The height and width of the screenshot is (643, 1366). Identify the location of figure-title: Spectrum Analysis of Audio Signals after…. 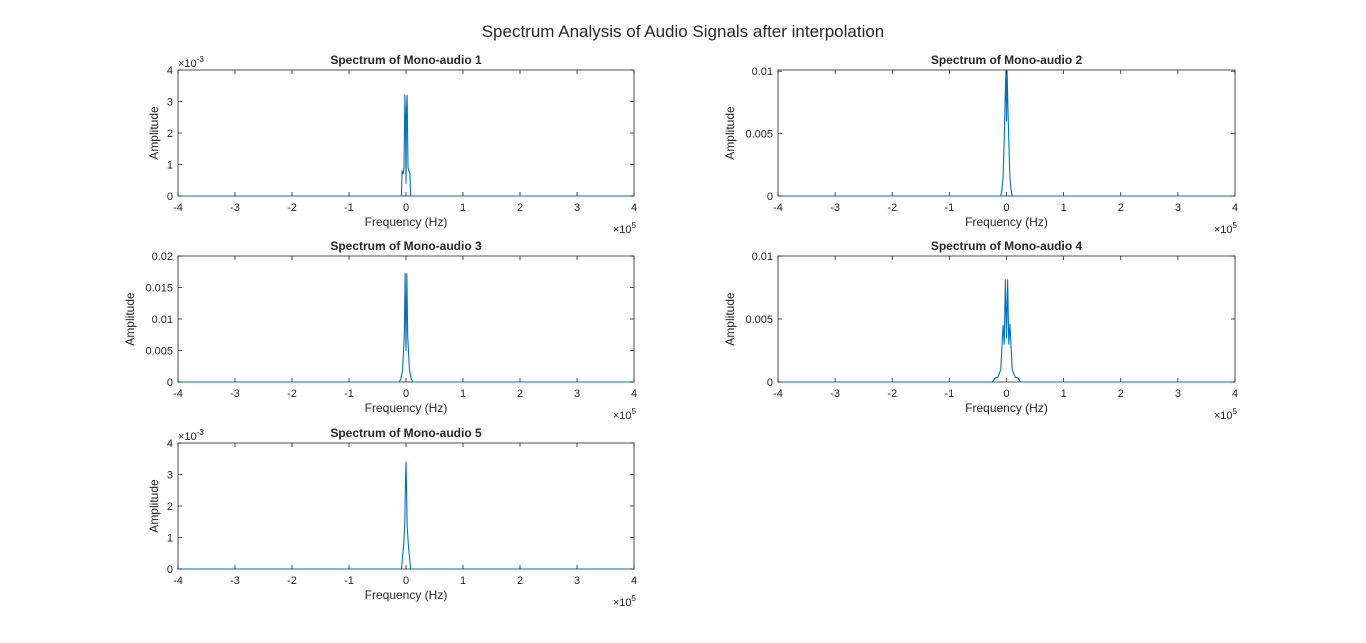
(683, 31).